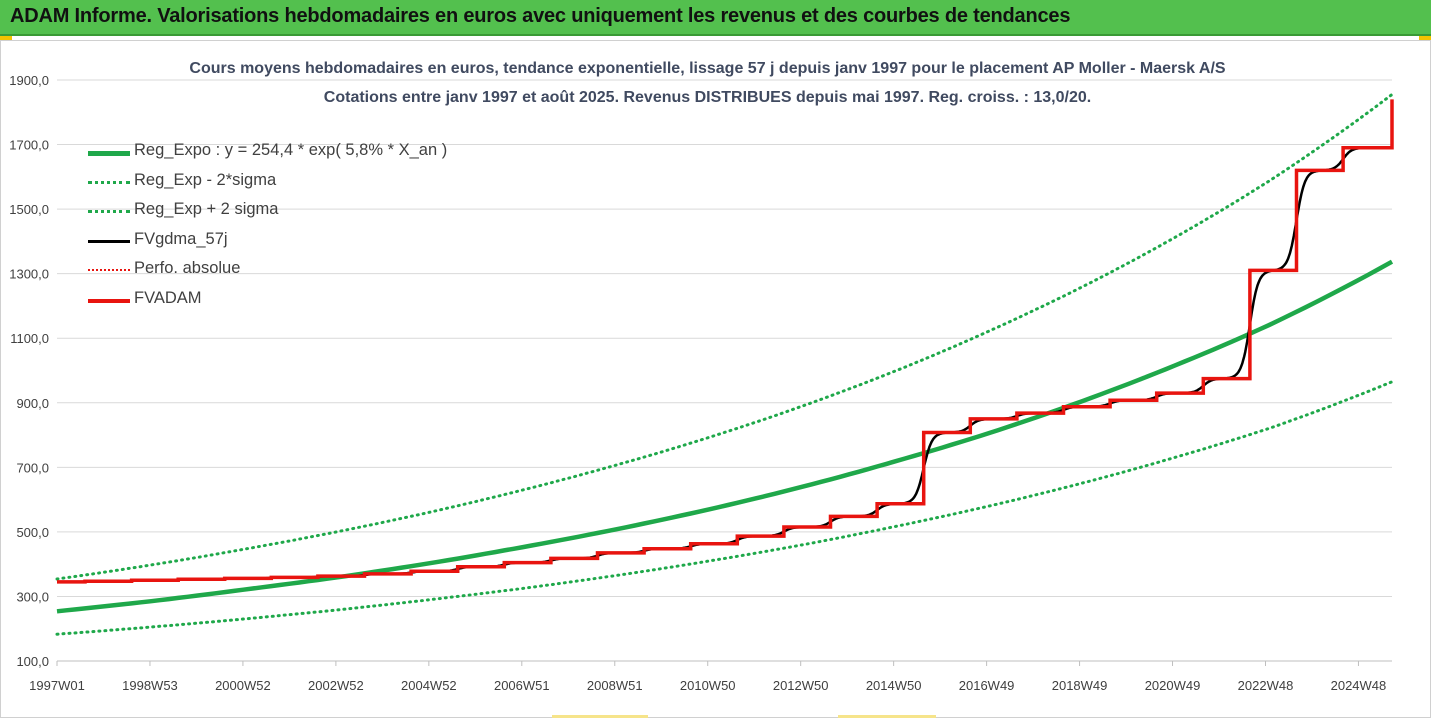 The width and height of the screenshot is (1431, 718). What do you see at coordinates (708, 685) in the screenshot?
I see `x-tick-label: 2010W50` at bounding box center [708, 685].